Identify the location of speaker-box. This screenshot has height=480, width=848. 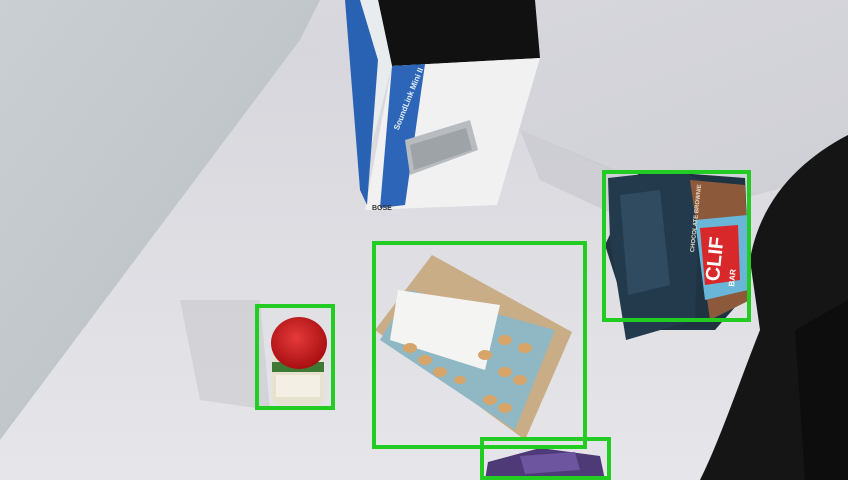
(442, 105).